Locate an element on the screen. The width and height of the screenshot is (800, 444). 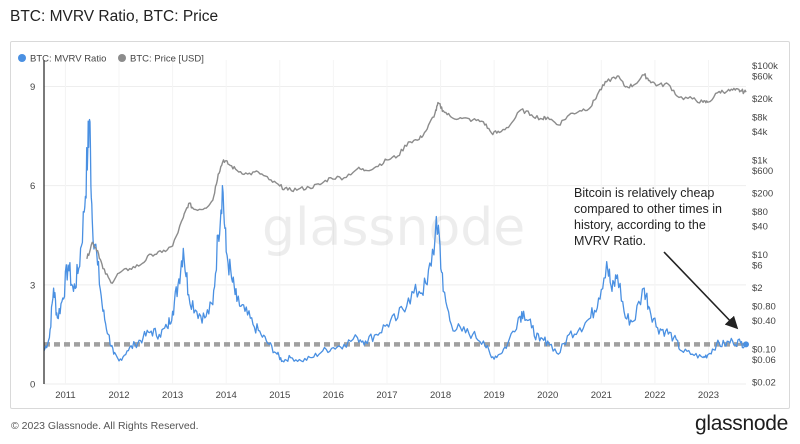
right-axis-tick-label: $40 is located at coordinates (760, 226).